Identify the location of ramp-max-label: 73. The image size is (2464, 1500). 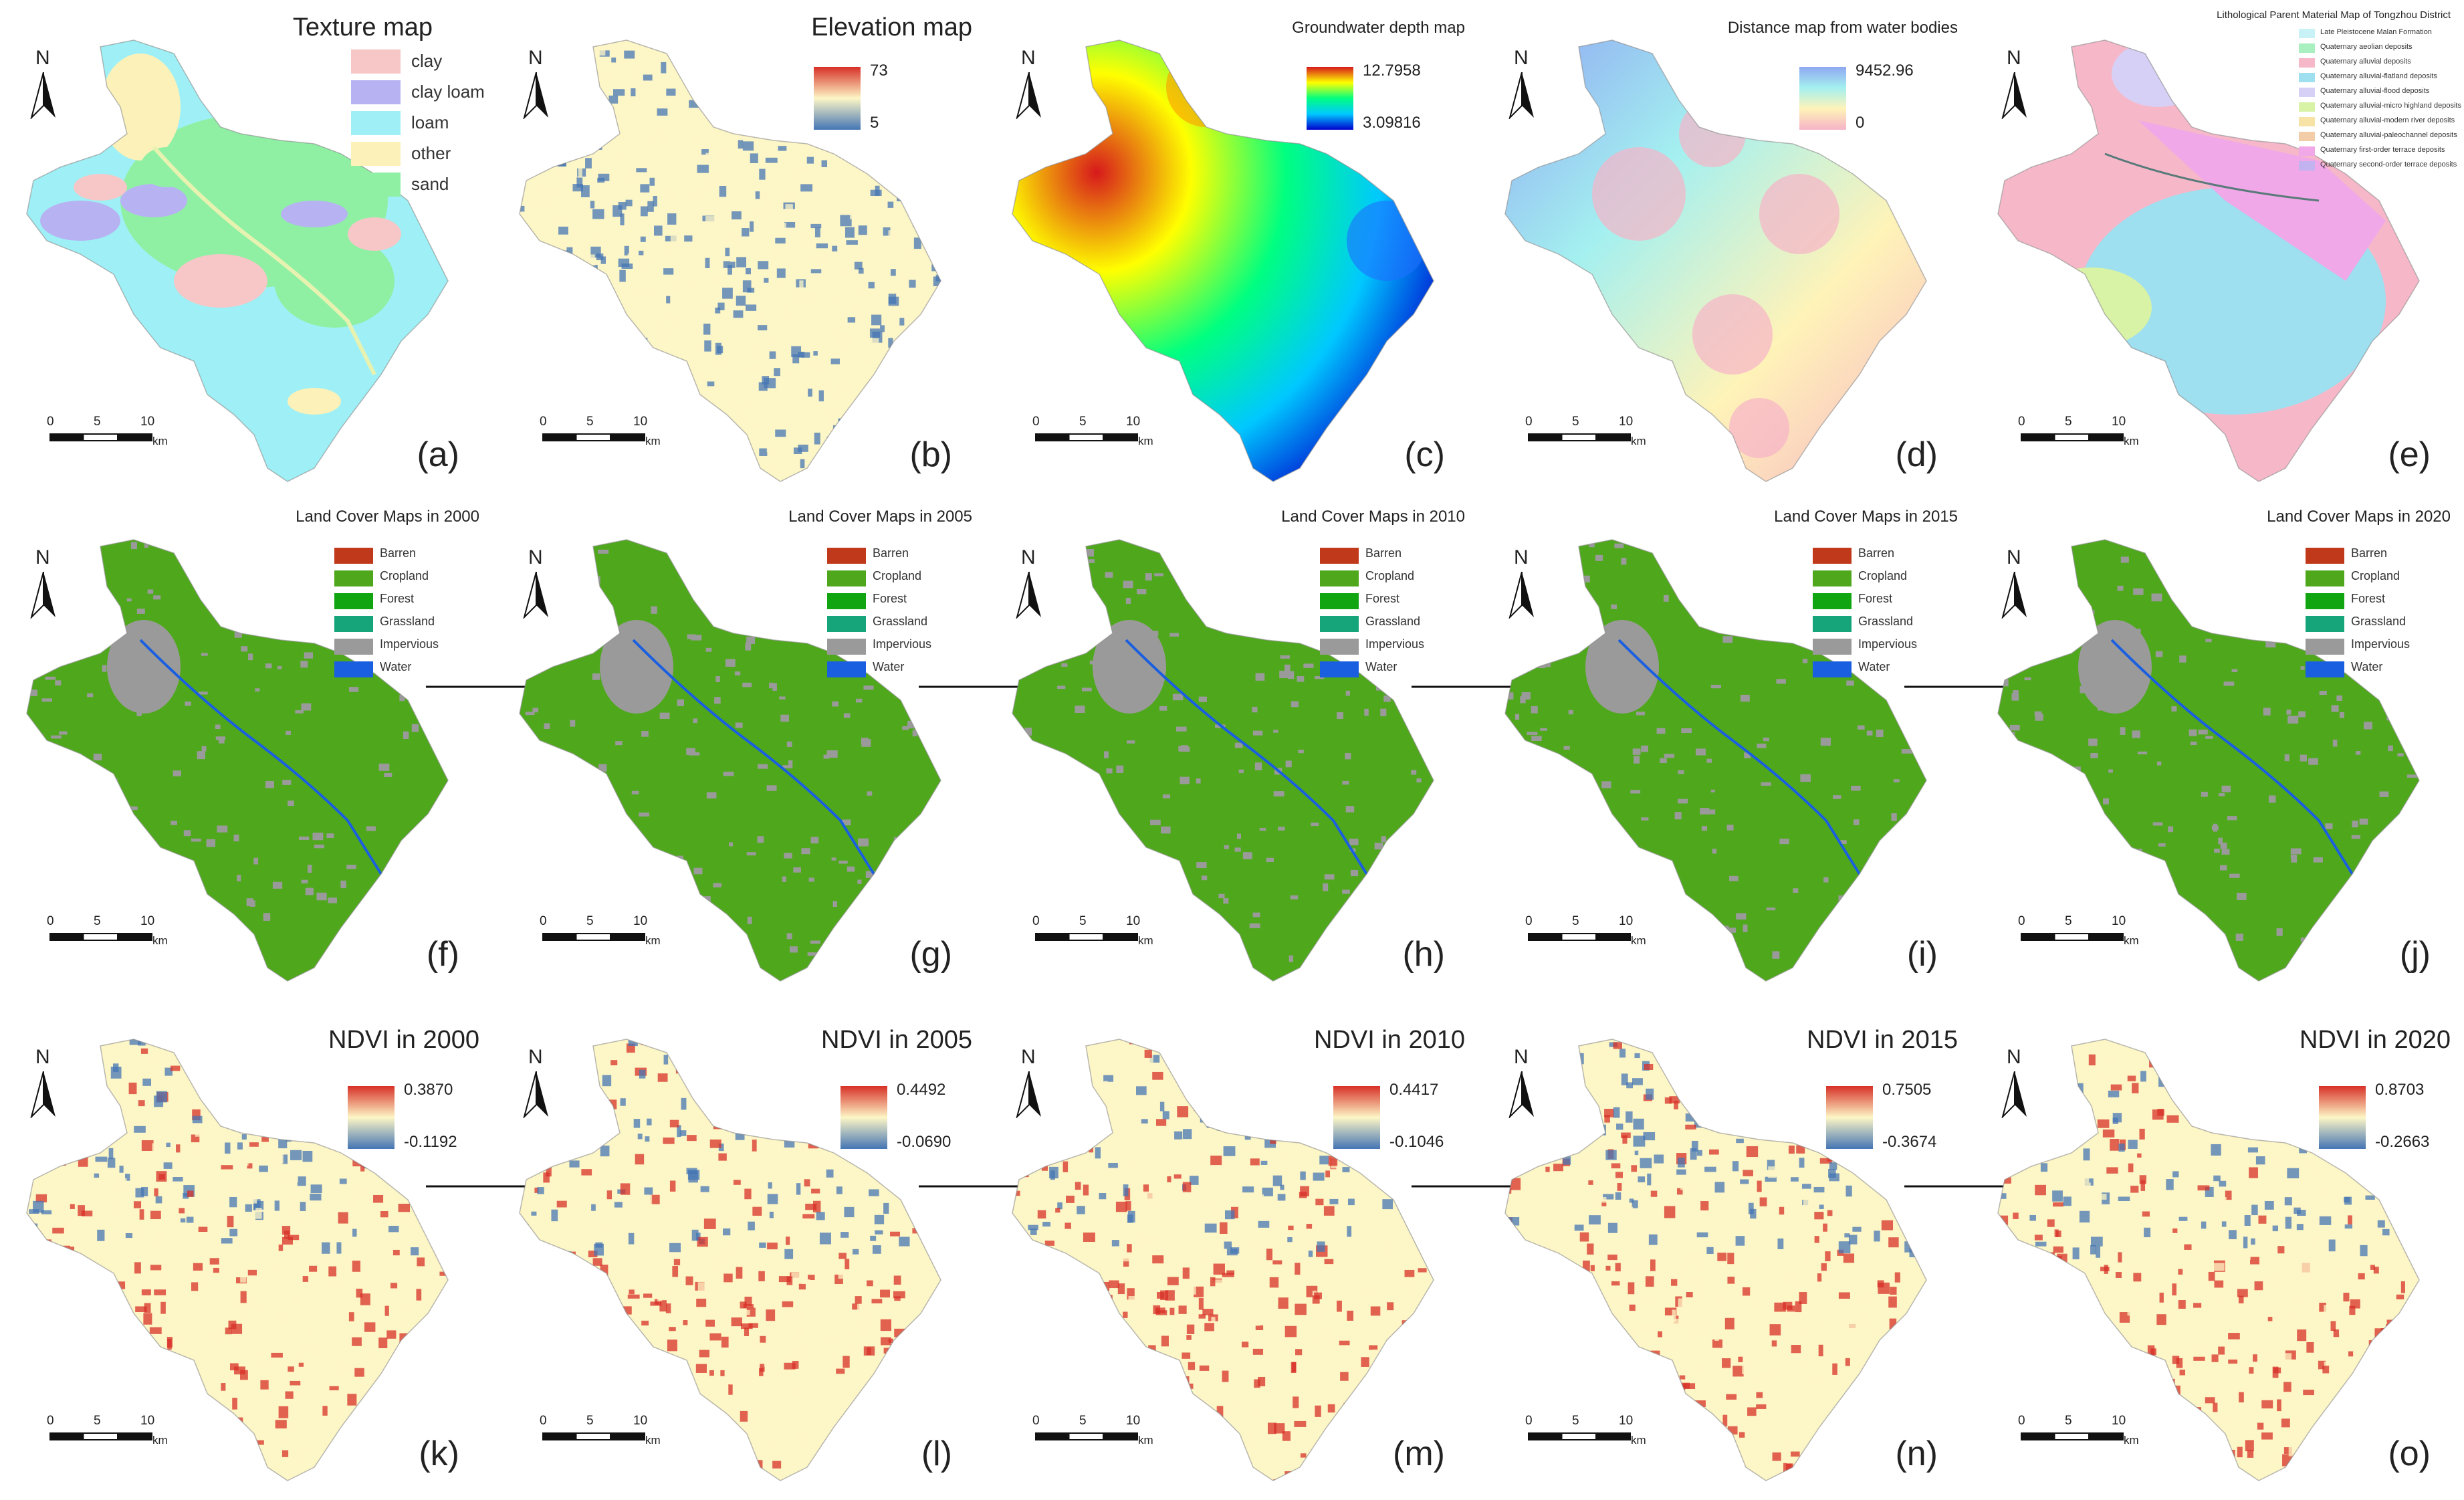
(879, 71).